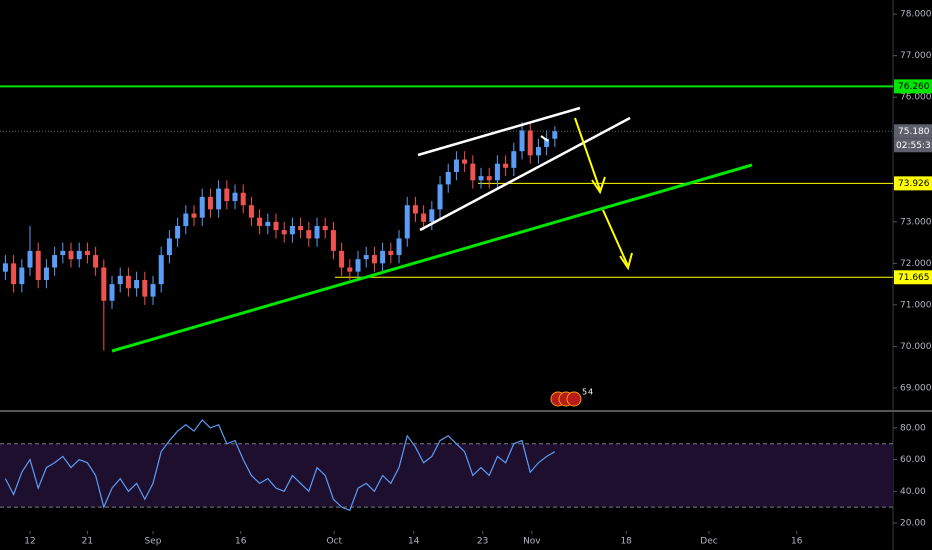  I want to click on badge-text: 5, so click(584, 392).